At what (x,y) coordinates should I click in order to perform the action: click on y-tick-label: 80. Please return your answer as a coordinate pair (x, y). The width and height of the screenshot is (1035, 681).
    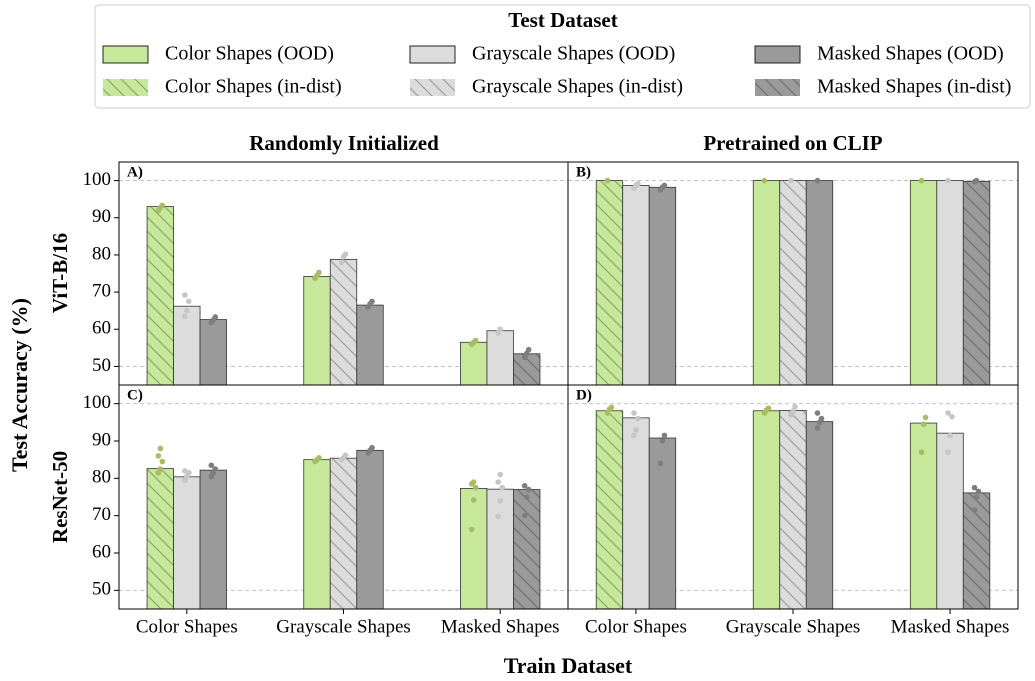
    Looking at the image, I should click on (101, 253).